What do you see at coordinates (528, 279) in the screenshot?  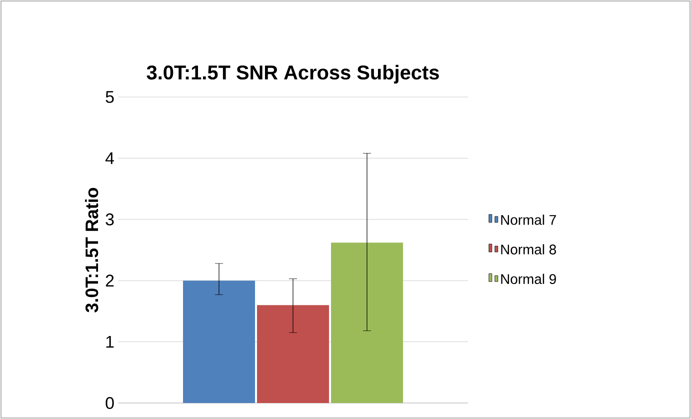 I see `legend-label: Normal 9` at bounding box center [528, 279].